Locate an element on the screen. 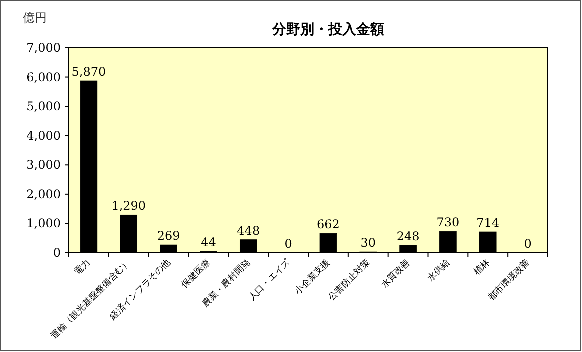 The image size is (582, 352). y-tick-label: 3,000 is located at coordinates (43, 165).